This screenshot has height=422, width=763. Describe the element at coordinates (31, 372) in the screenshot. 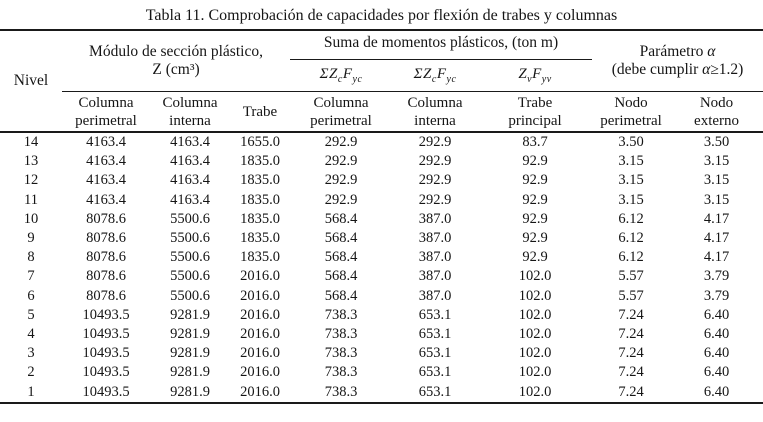

I see `table-cell: 2` at that location.